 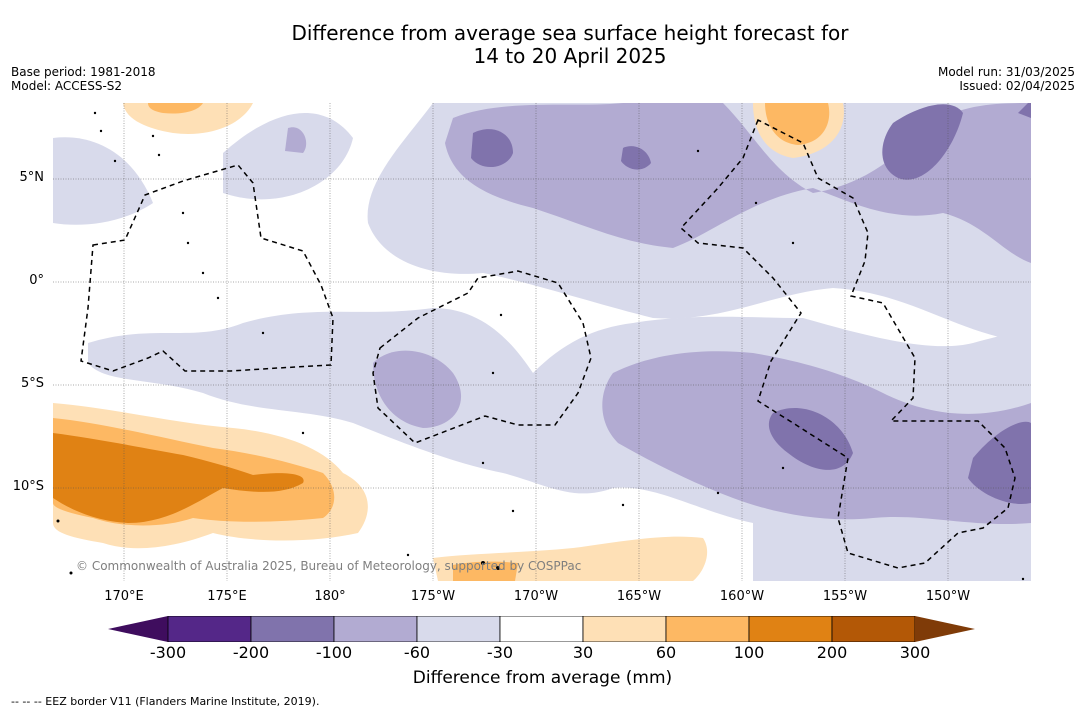 What do you see at coordinates (251, 652) in the screenshot?
I see `colorbar-tick-label: -200` at bounding box center [251, 652].